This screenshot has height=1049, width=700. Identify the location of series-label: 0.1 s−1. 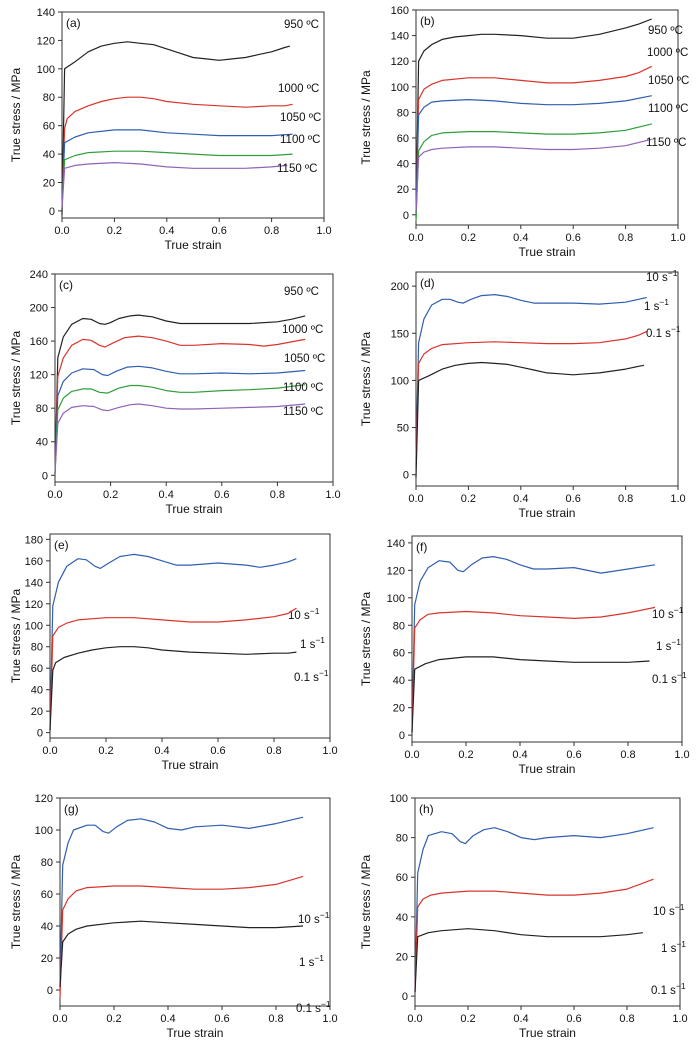
(668, 989).